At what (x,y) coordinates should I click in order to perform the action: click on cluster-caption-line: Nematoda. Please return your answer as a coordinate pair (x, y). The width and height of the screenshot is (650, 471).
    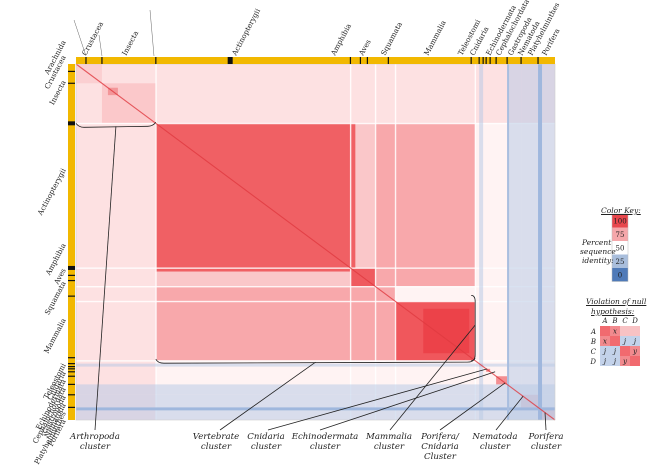
    Looking at the image, I should click on (495, 437).